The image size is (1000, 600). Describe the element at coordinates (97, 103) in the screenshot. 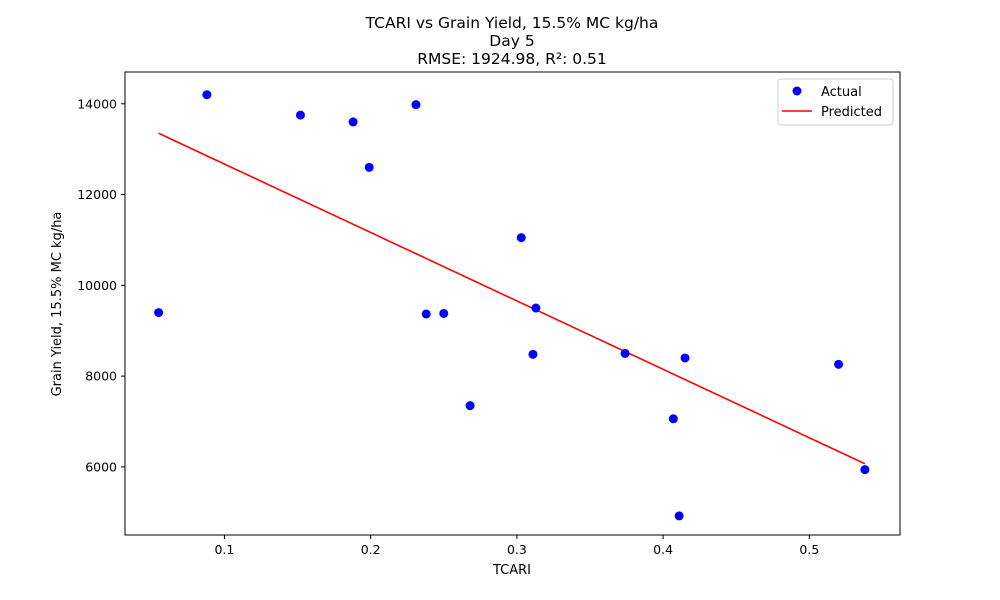

I see `y-tick-label: 14000` at that location.